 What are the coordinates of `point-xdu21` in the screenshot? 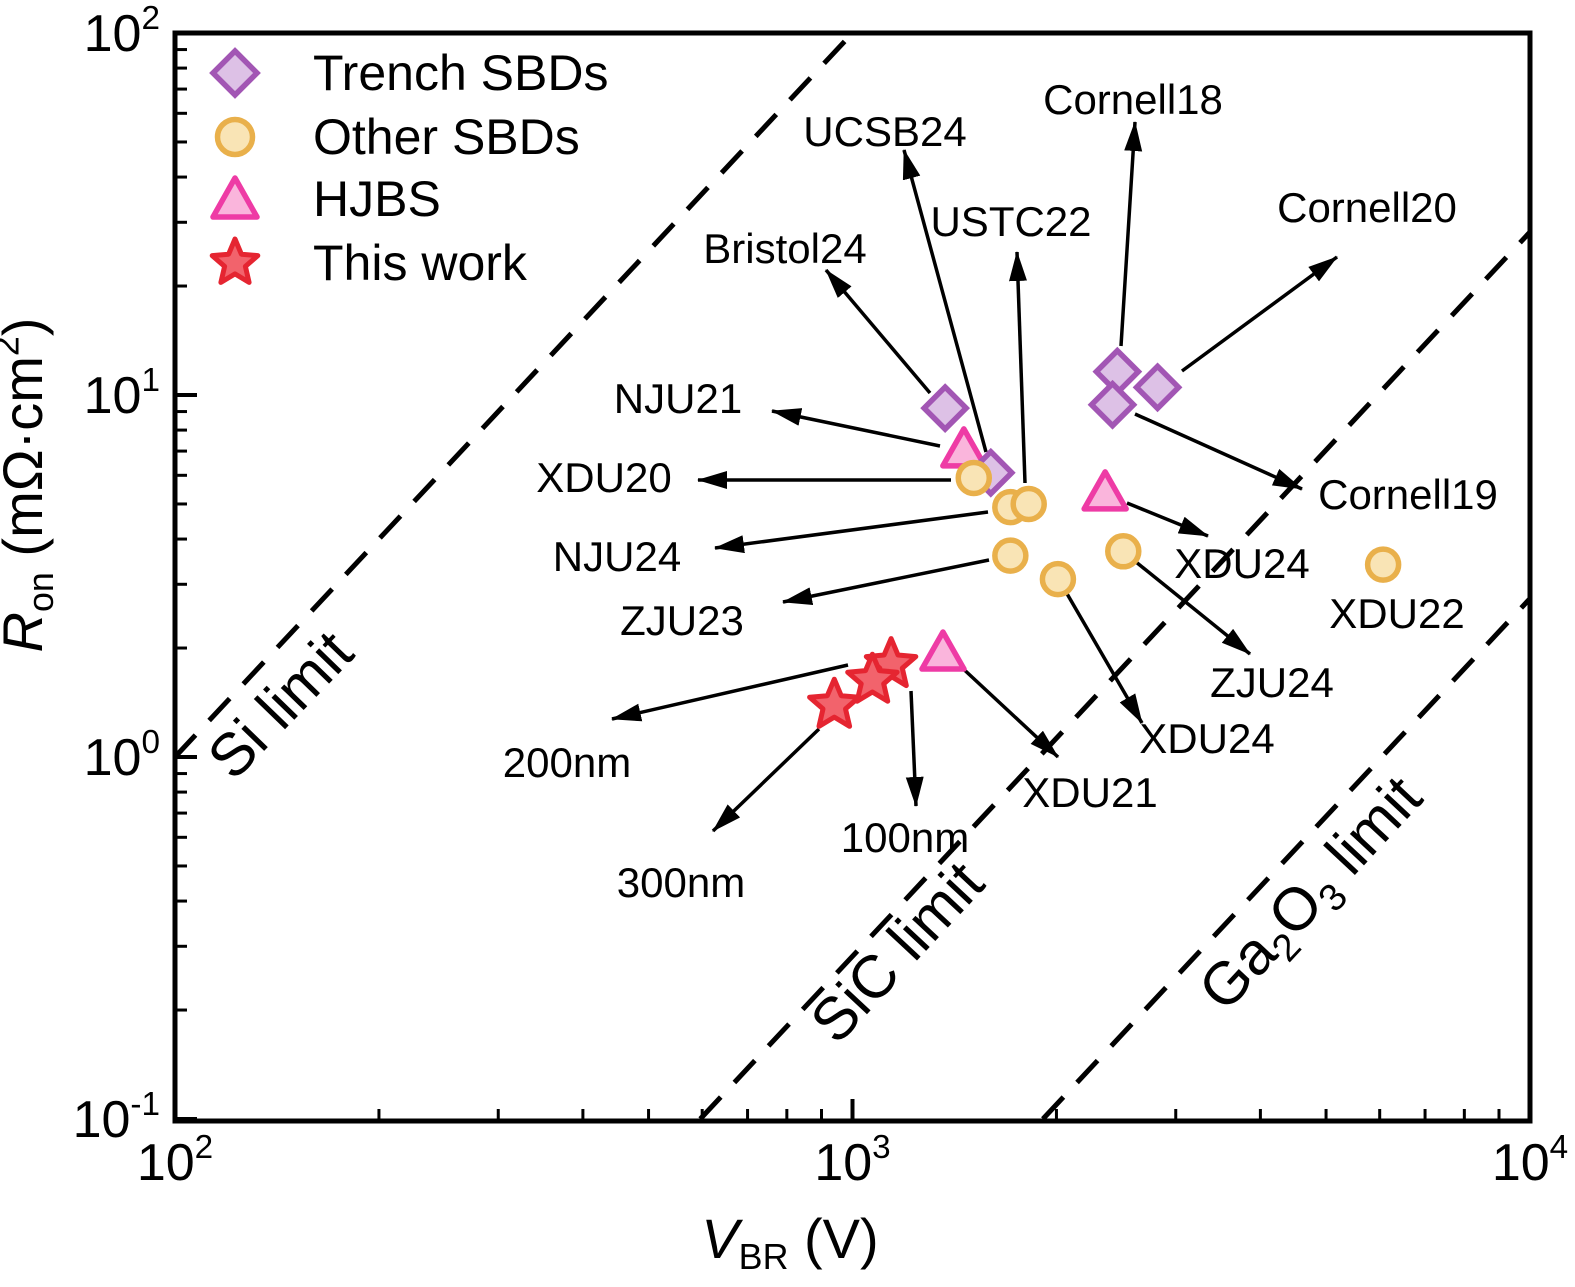 It's located at (943, 650).